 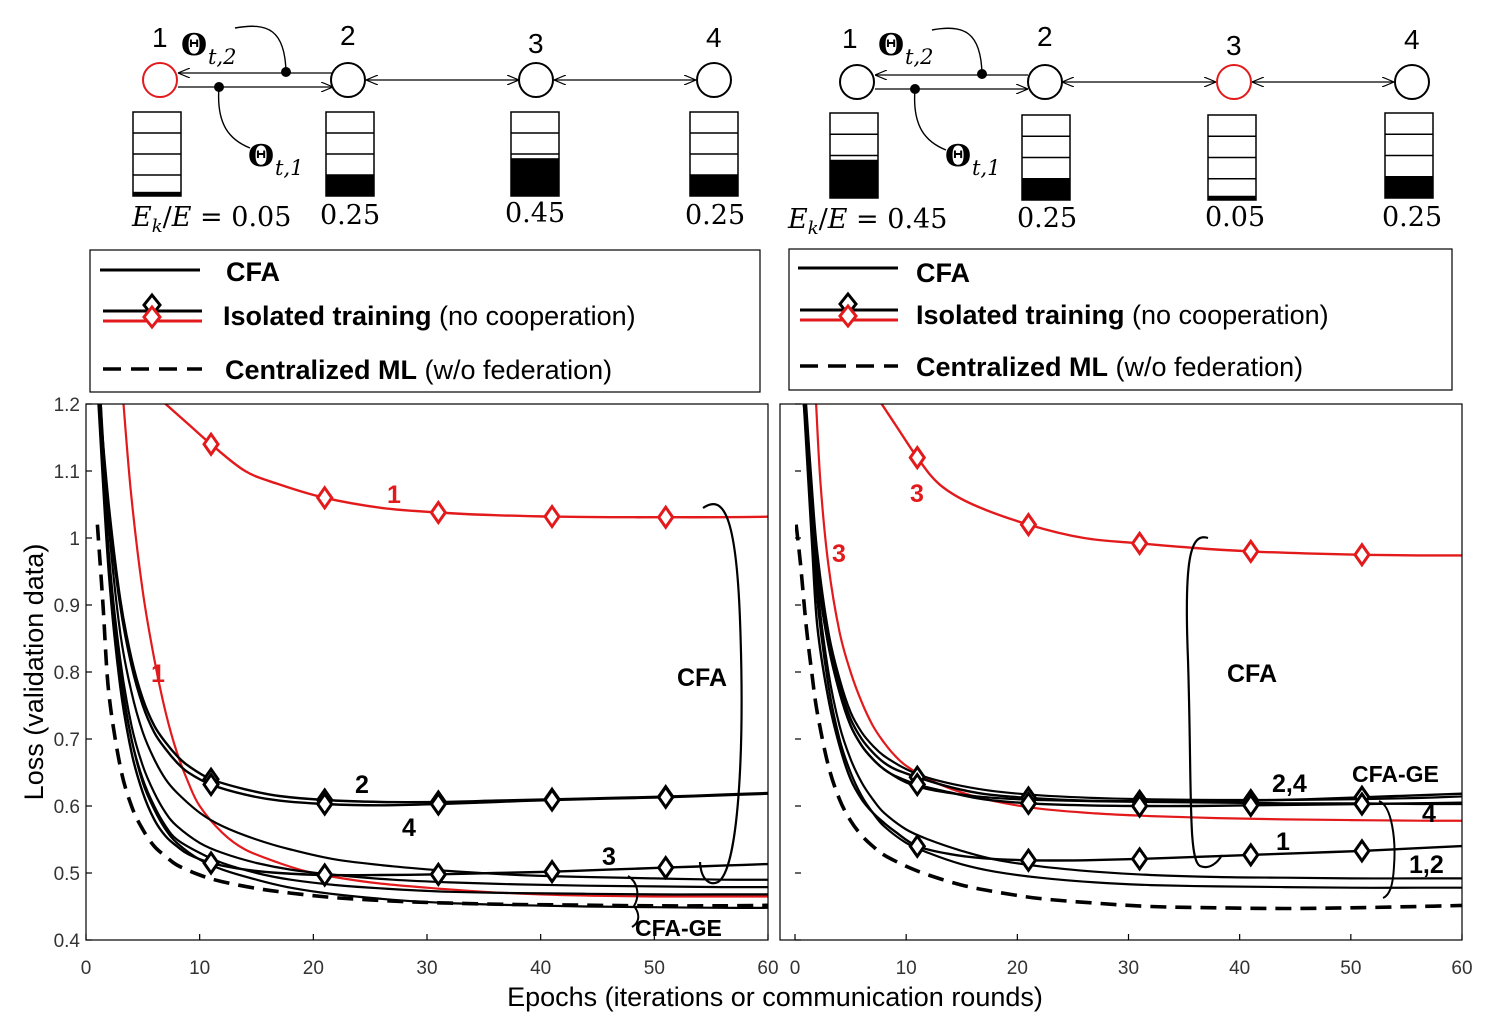 I want to click on cfa-bracket, so click(x=1204, y=702).